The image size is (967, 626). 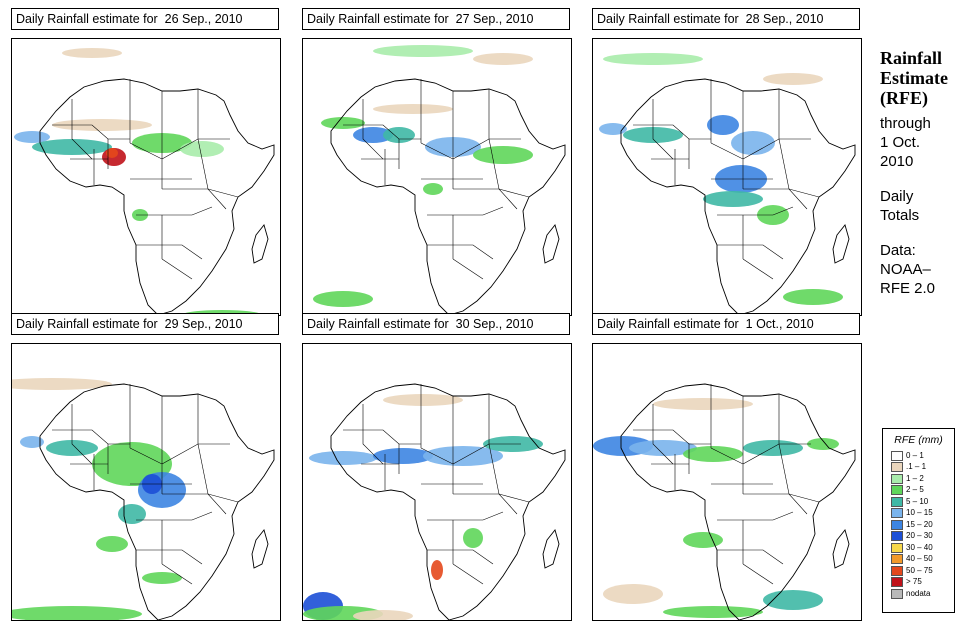 I want to click on legend-label: 20 – 30, so click(x=919, y=536).